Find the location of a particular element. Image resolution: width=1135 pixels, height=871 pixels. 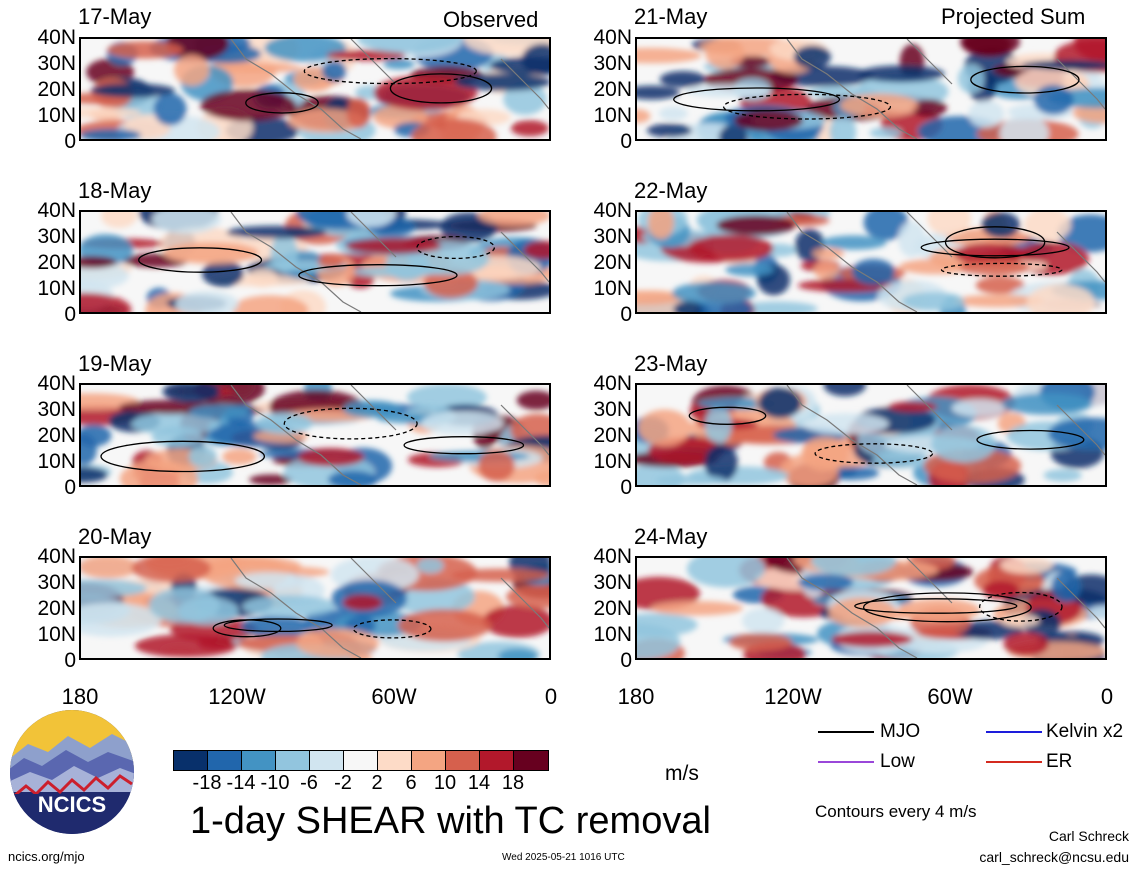

footer-url: ncics.org/mjo is located at coordinates (46, 856).